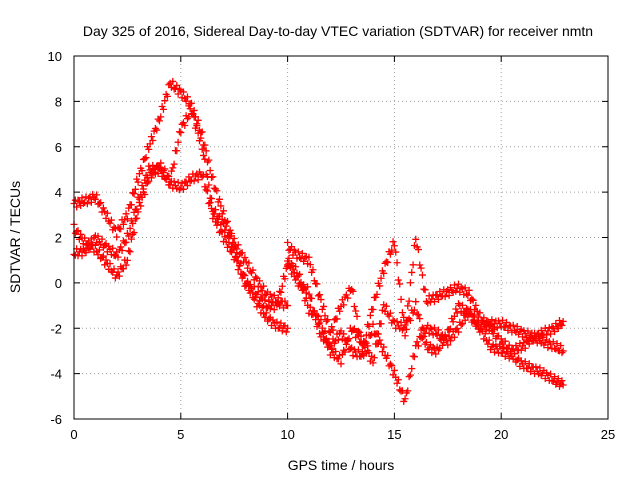 The image size is (640, 480). Describe the element at coordinates (58, 238) in the screenshot. I see `y-tick-label: 2` at that location.